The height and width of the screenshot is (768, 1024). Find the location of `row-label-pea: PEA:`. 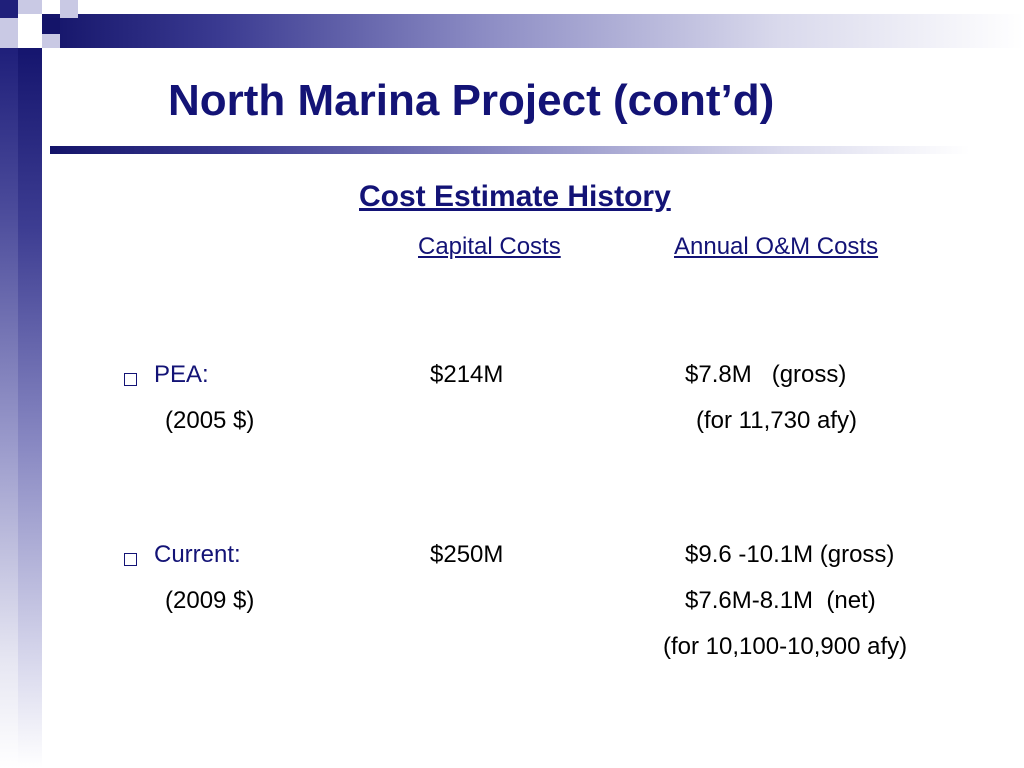

row-label-pea: PEA: is located at coordinates (181, 374).